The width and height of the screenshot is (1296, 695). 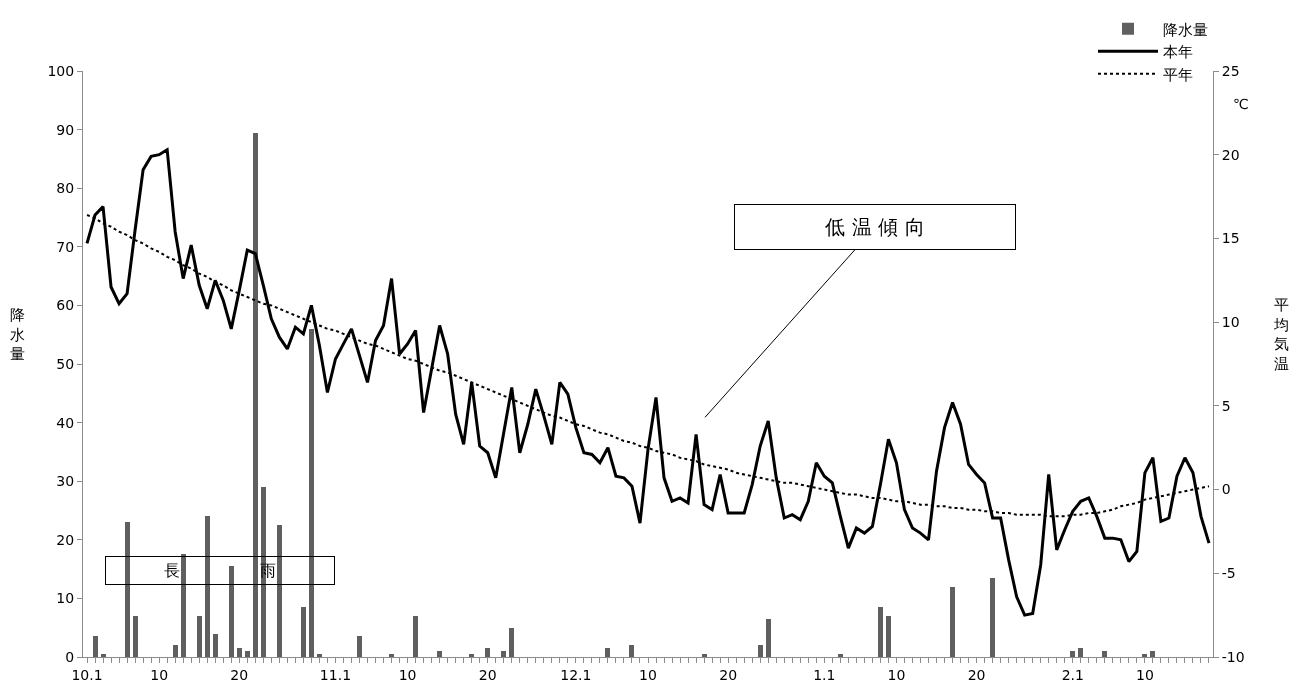 I want to click on legend-label: 平年, so click(x=1178, y=74).